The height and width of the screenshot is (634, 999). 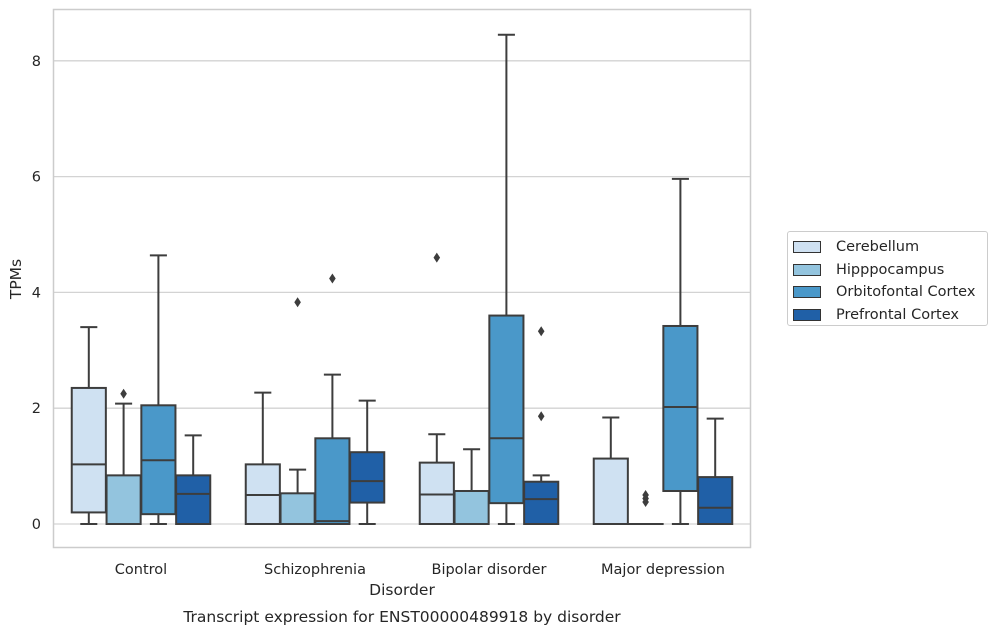 What do you see at coordinates (315, 570) in the screenshot?
I see `x-tick-label: Schizophrenia` at bounding box center [315, 570].